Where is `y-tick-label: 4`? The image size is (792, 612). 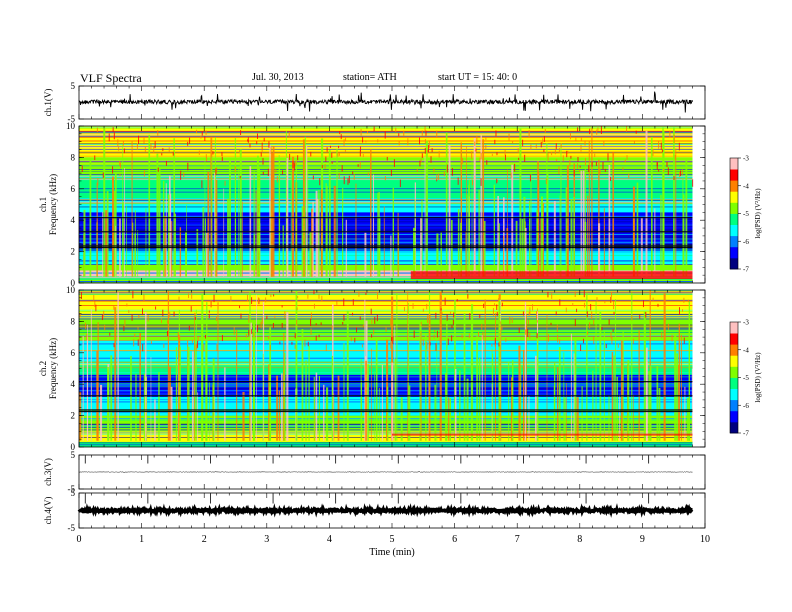 y-tick-label: 4 is located at coordinates (73, 384).